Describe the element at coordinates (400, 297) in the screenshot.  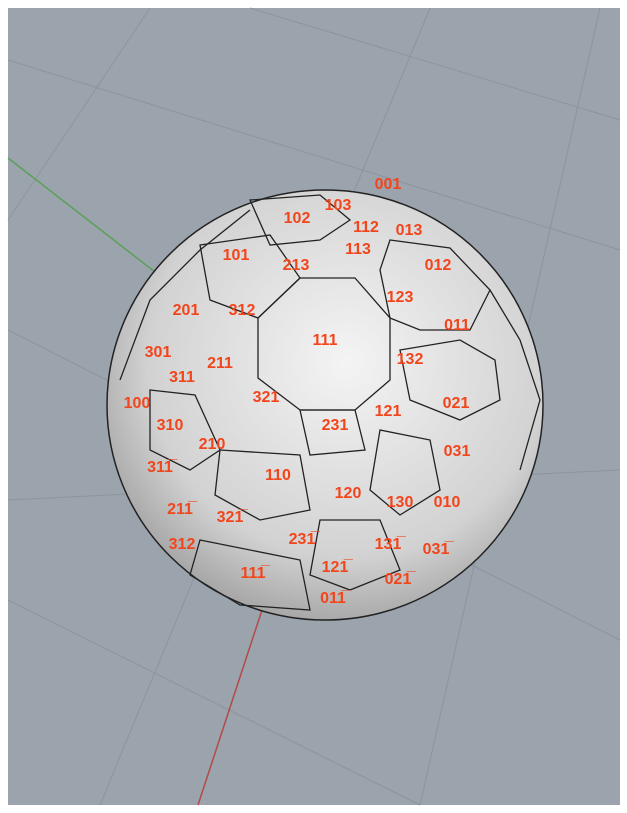
I see `face-label: 123` at that location.